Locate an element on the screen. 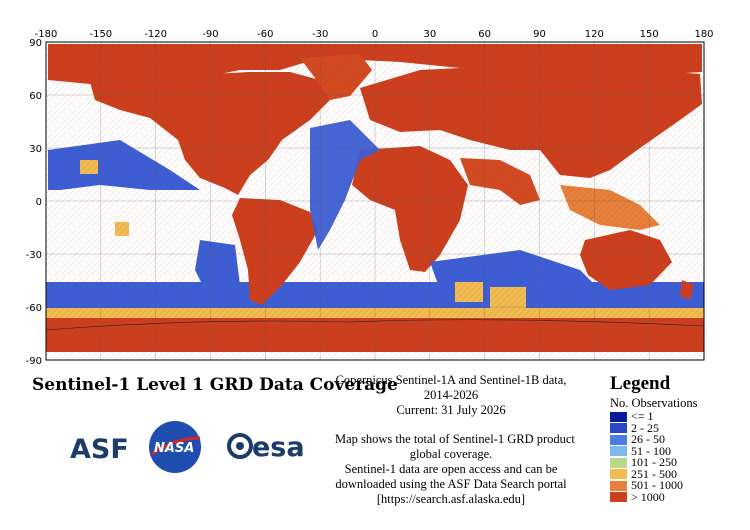 Image resolution: width=750 pixels, height=530 pixels. desc-line-5: global coverage. is located at coordinates (451, 454).